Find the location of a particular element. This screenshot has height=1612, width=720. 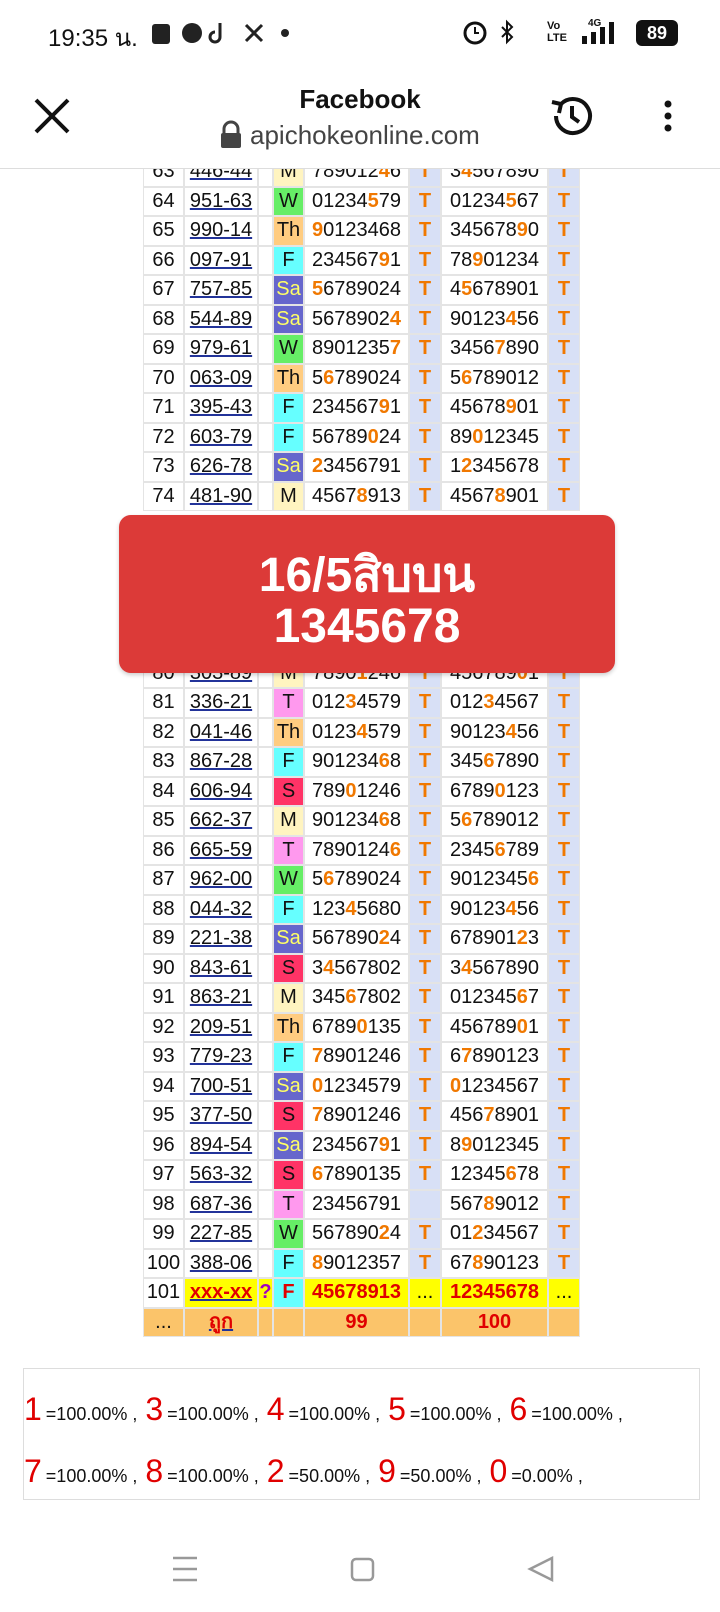

code-link: 979-61 is located at coordinates (221, 348).